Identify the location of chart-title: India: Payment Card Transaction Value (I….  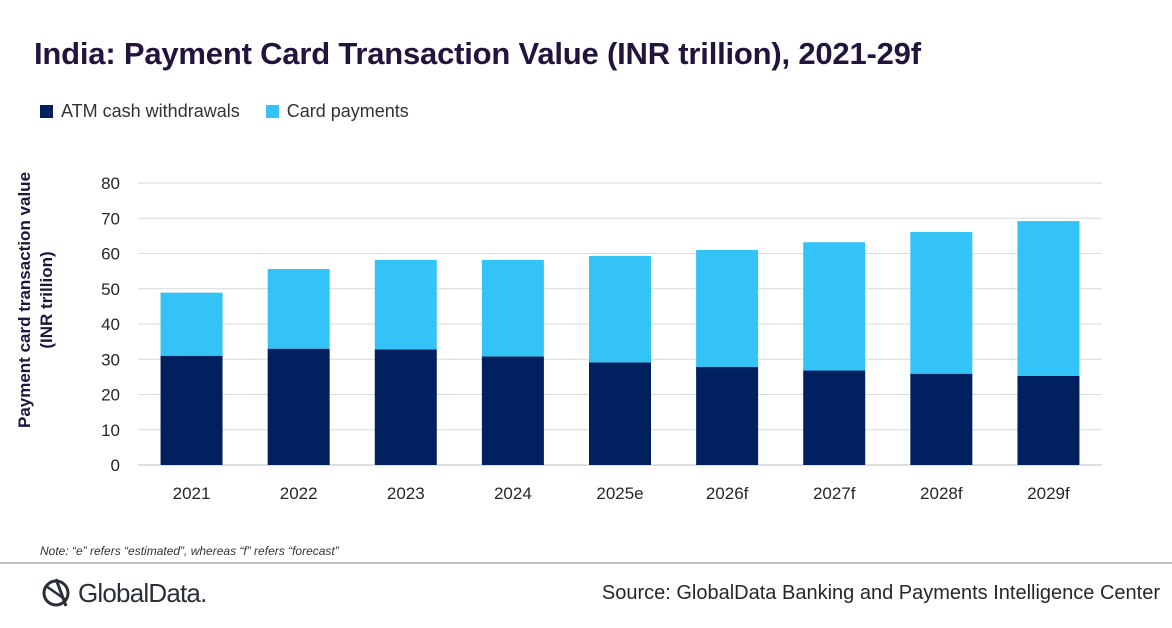
(477, 53).